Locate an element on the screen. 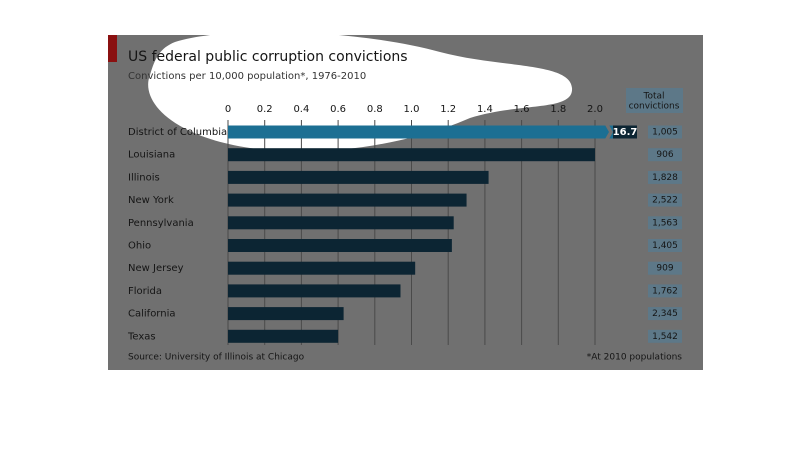 Image resolution: width=810 pixels, height=464 pixels. total-label: 1,828 is located at coordinates (665, 178).